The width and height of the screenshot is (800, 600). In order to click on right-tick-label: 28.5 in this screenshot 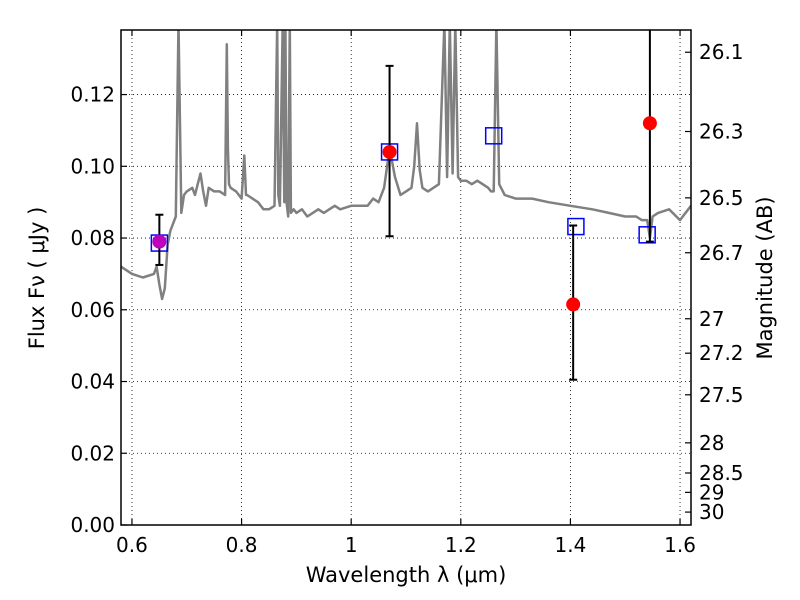, I will do `click(721, 473)`.